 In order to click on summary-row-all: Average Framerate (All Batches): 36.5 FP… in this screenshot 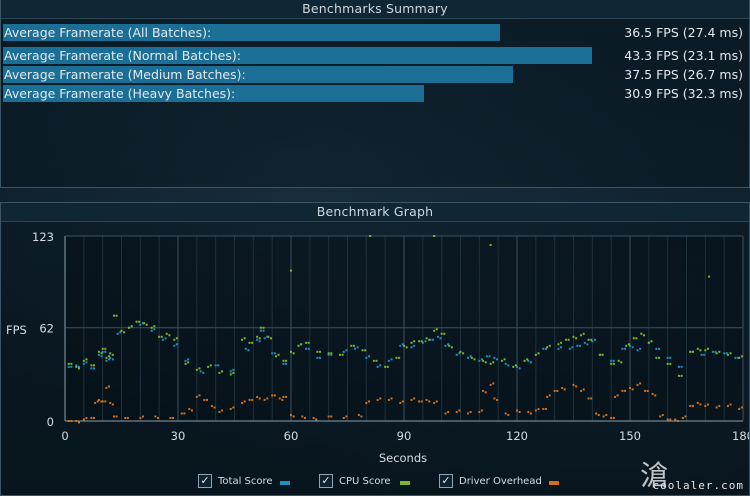, I will do `click(375, 32)`.